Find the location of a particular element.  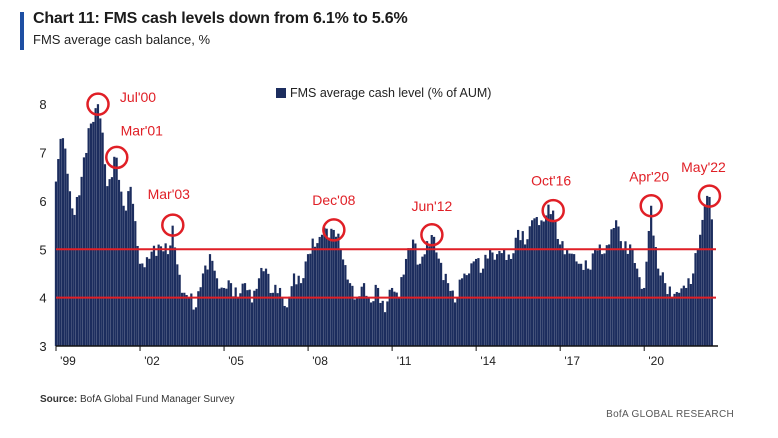

x-tick-label: '17 is located at coordinates (572, 361).